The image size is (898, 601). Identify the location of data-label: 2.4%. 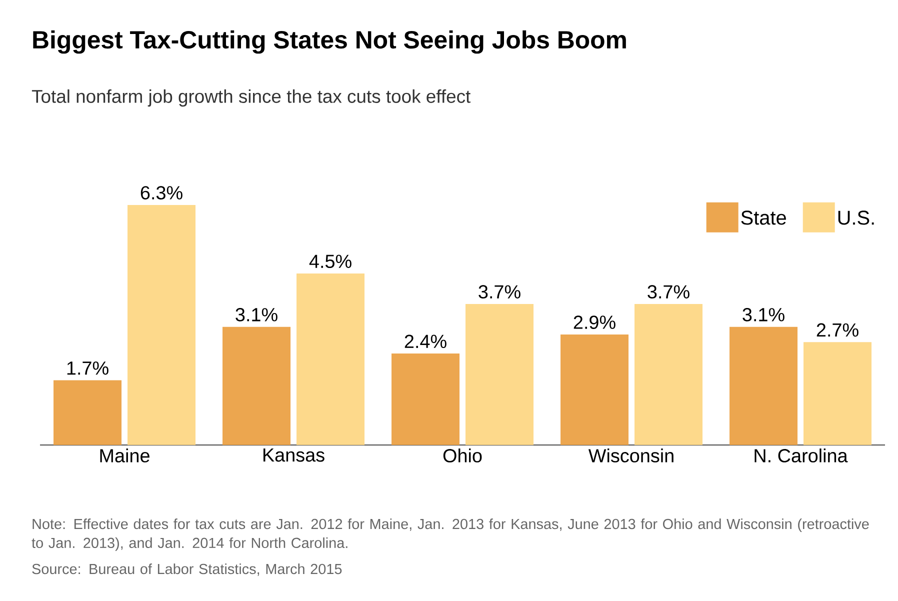
(425, 341).